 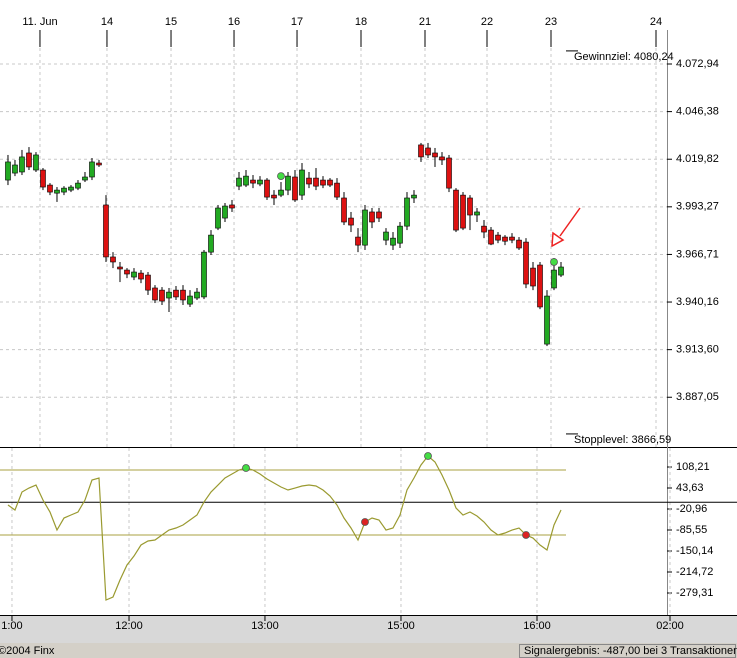 What do you see at coordinates (697, 64) in the screenshot?
I see `y-tick-label: 4.072,94` at bounding box center [697, 64].